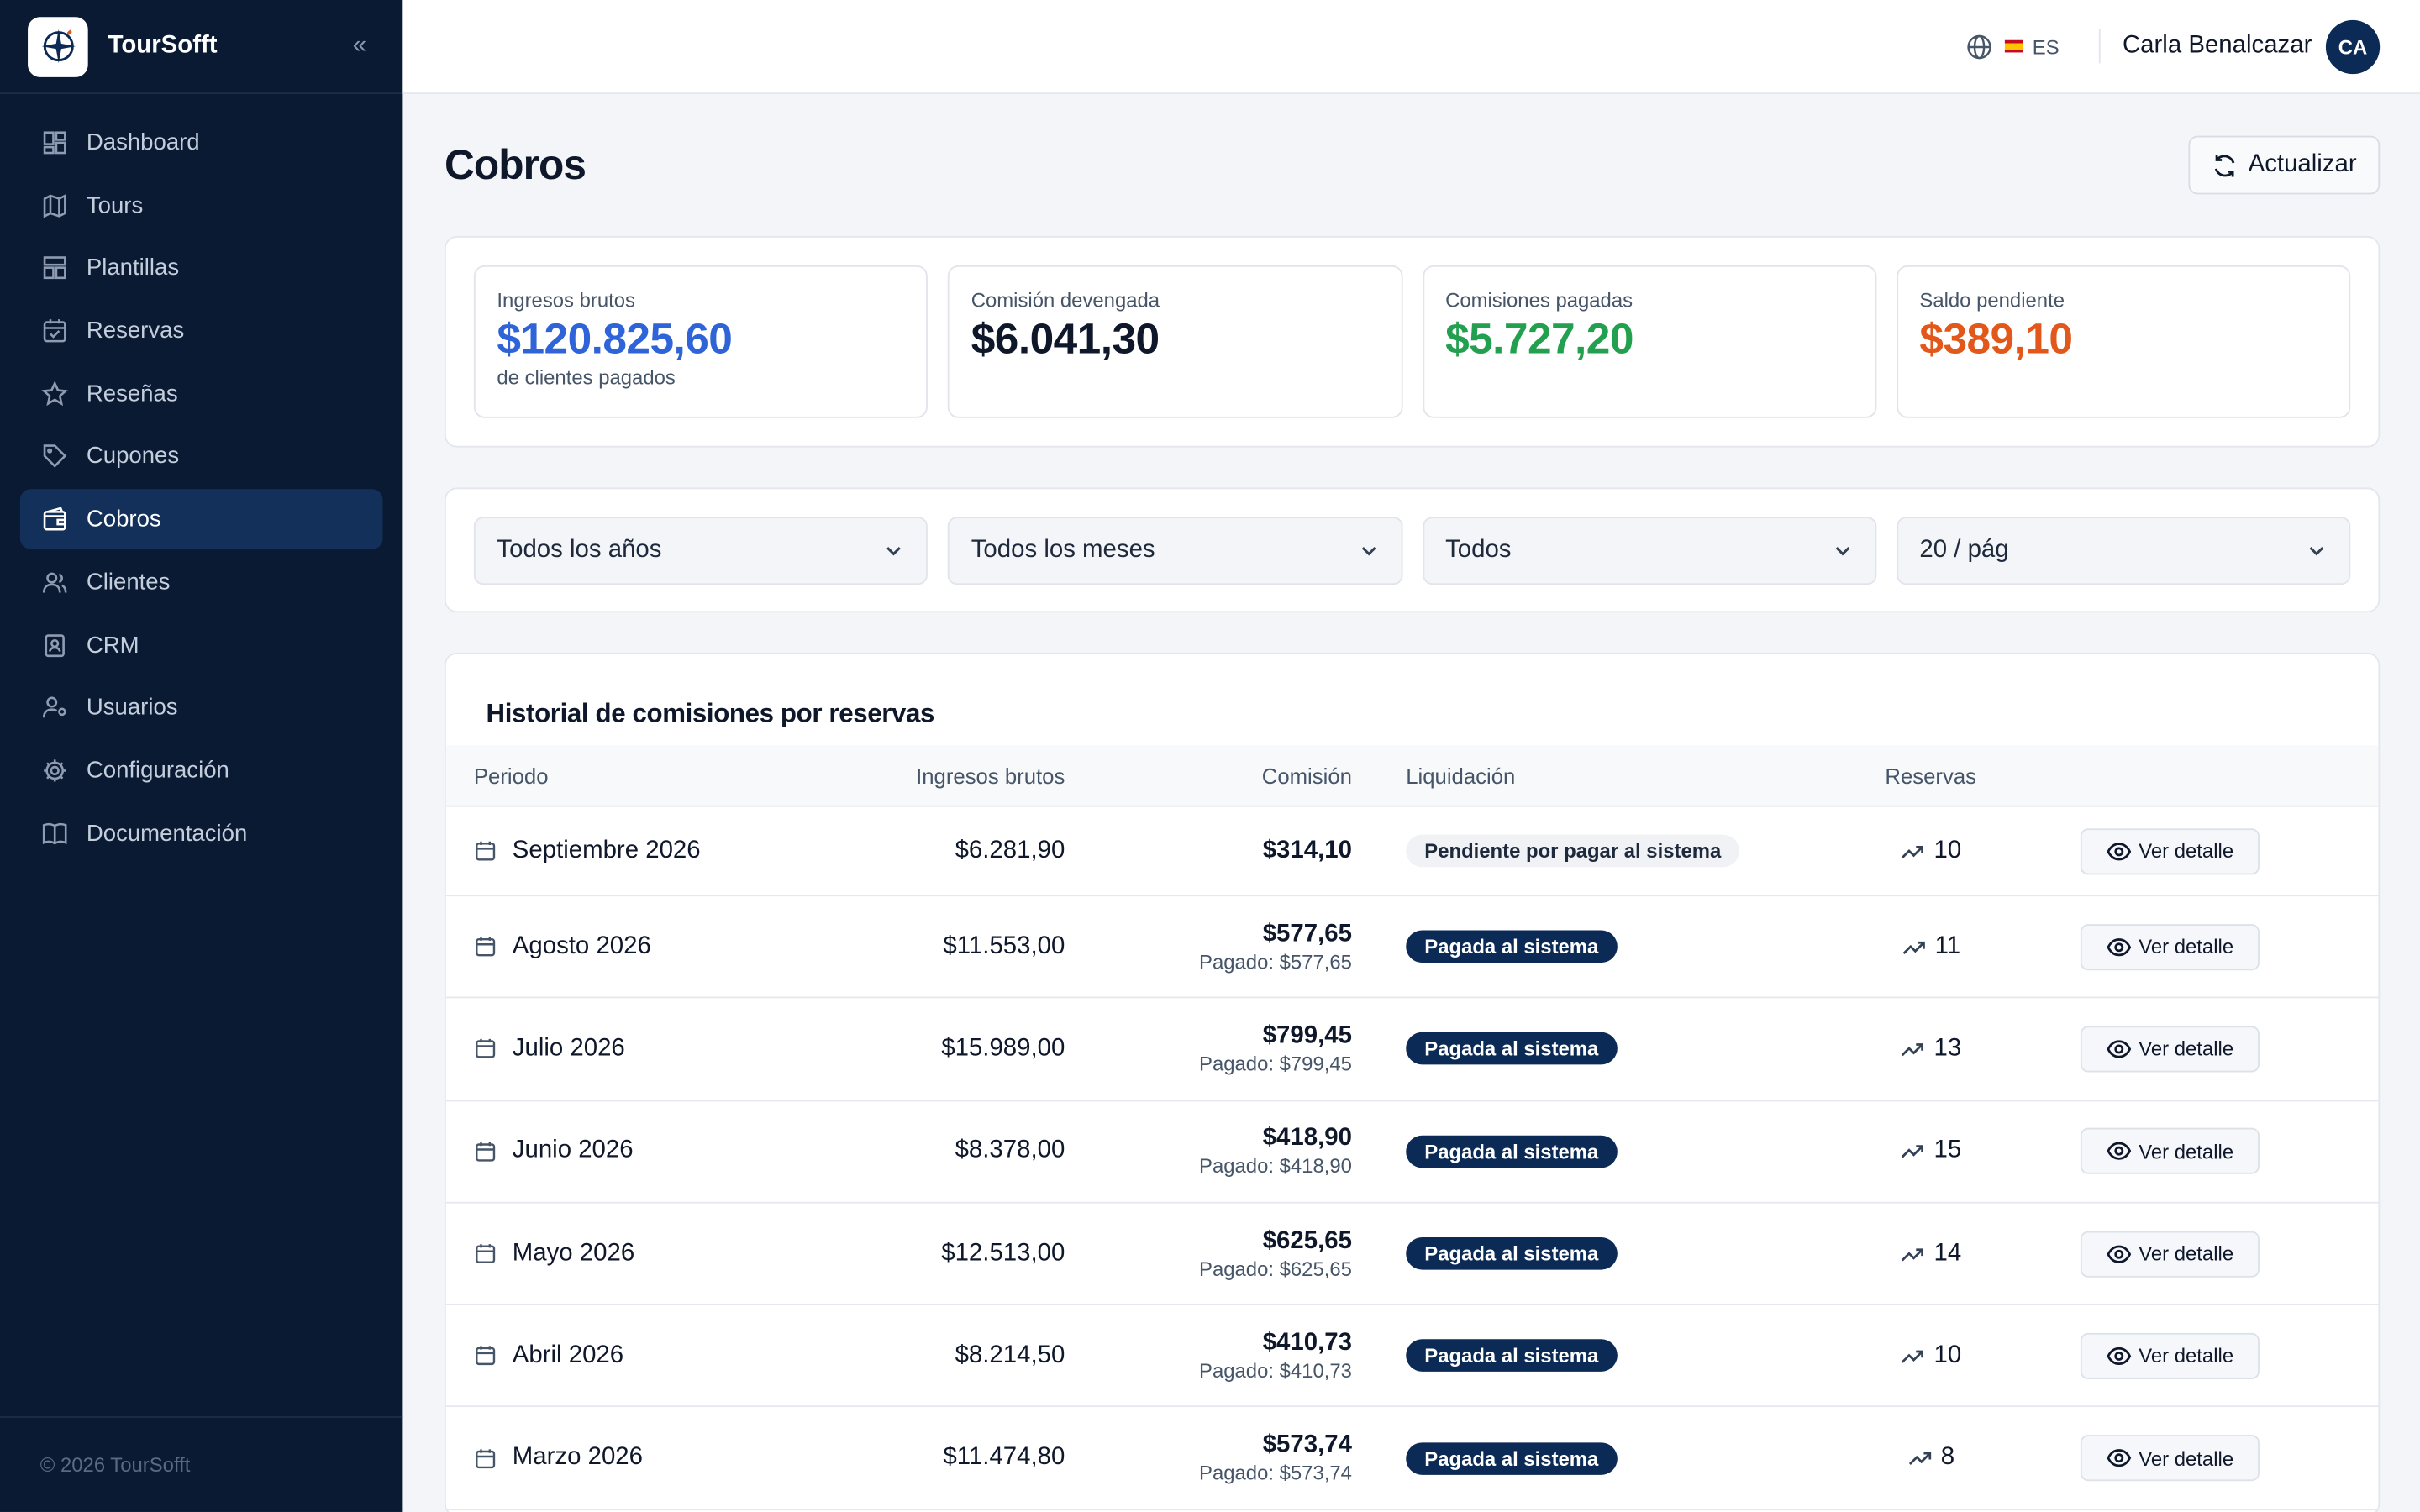 The width and height of the screenshot is (2420, 1512). What do you see at coordinates (202, 331) in the screenshot?
I see `sidebar-item-reservas: Reservas` at bounding box center [202, 331].